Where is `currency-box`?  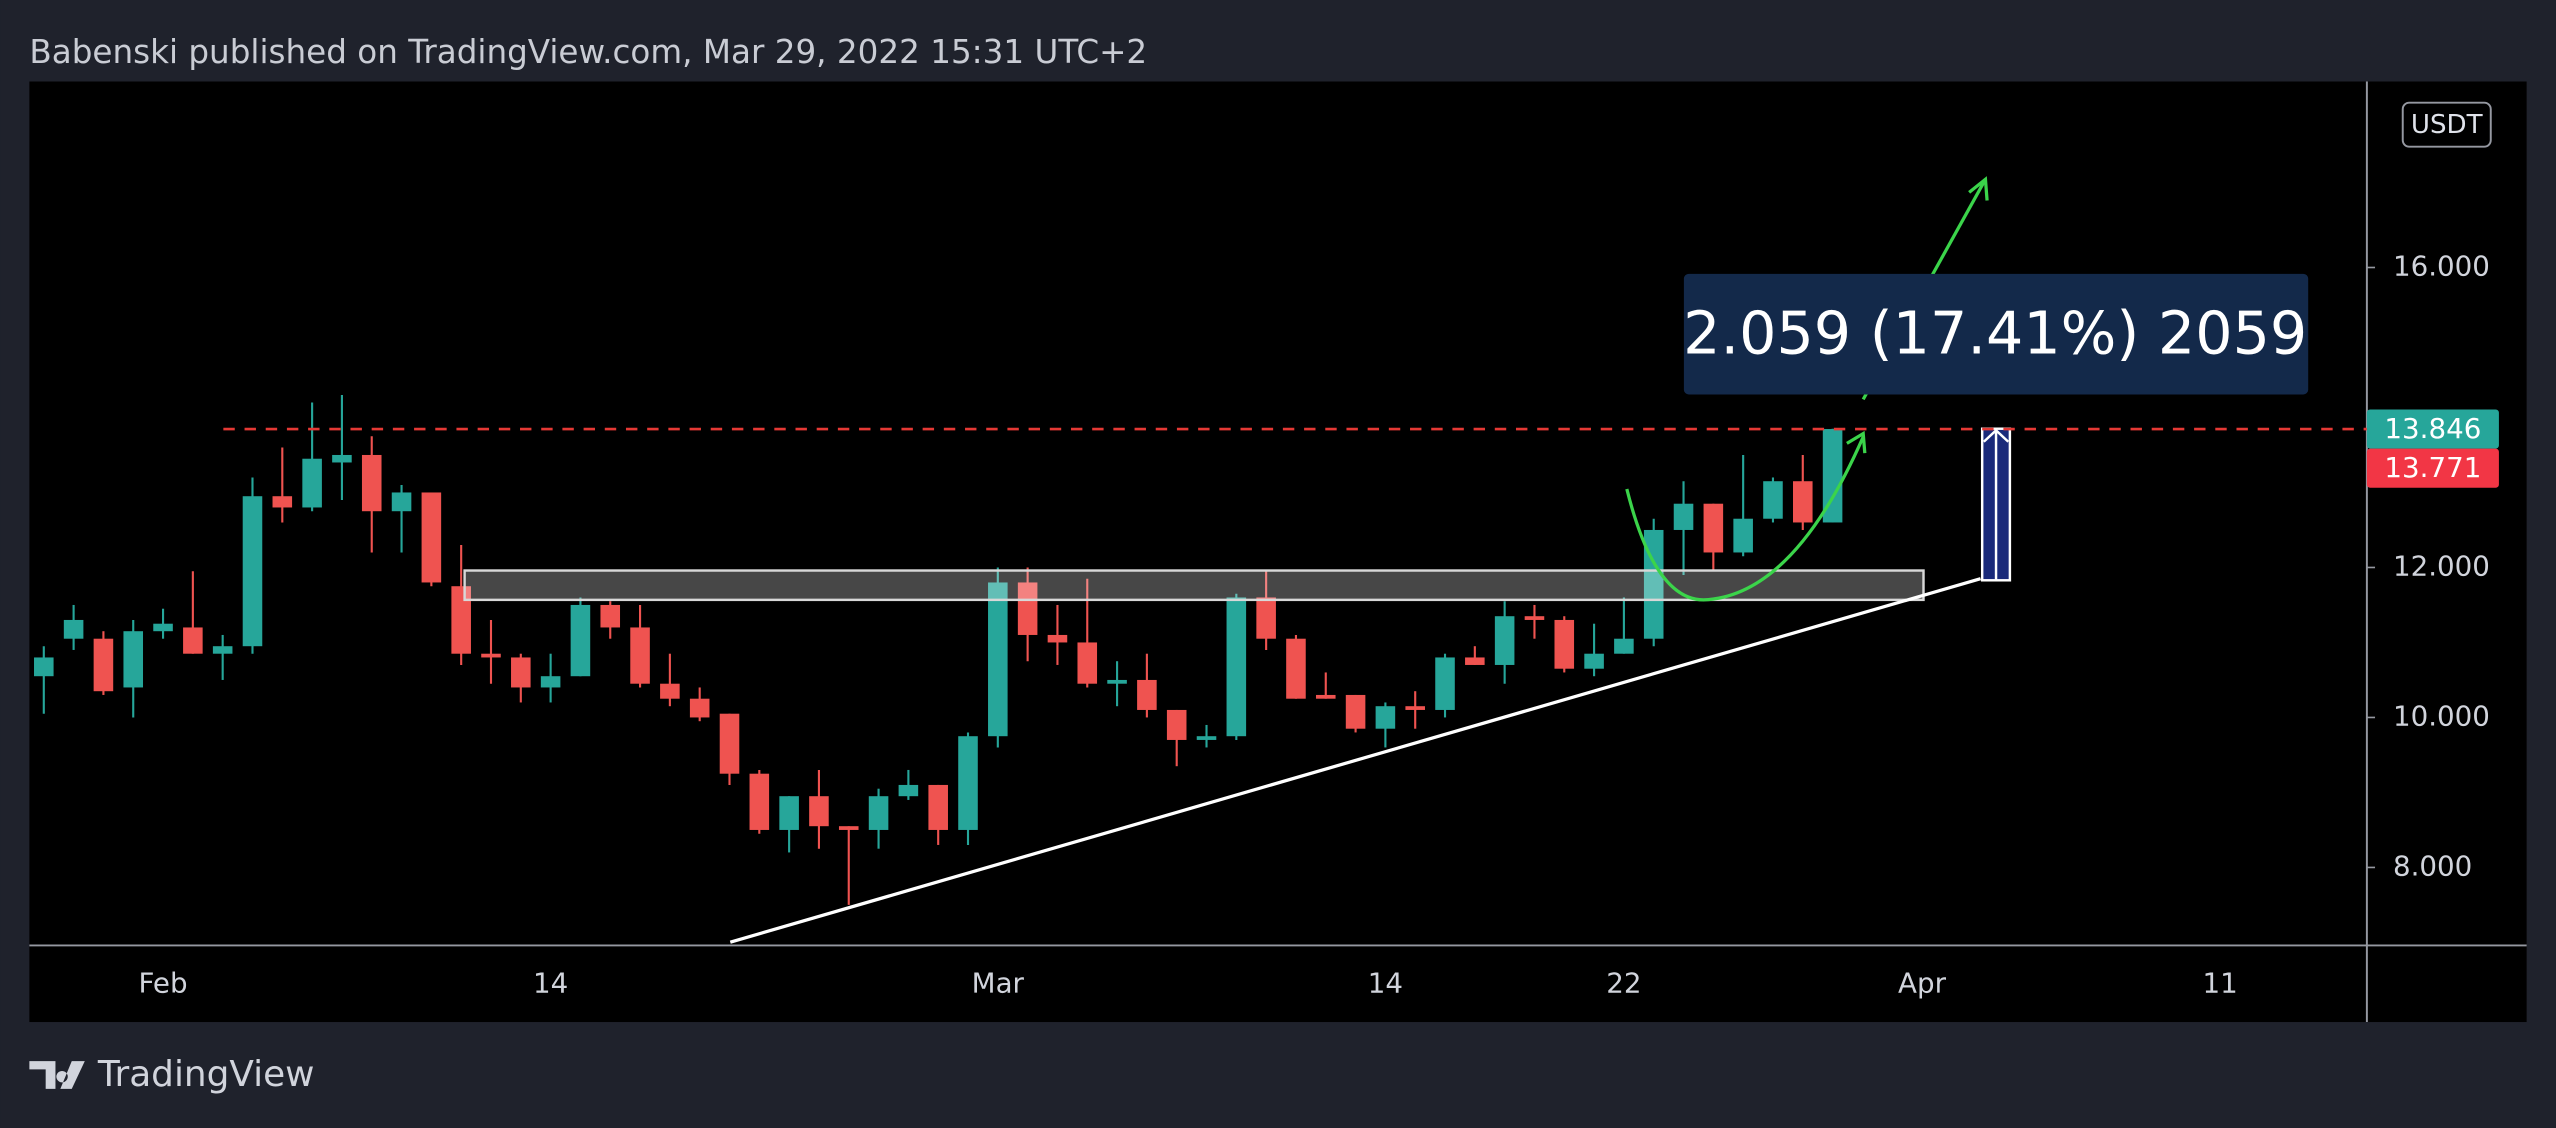
currency-box is located at coordinates (2446, 124).